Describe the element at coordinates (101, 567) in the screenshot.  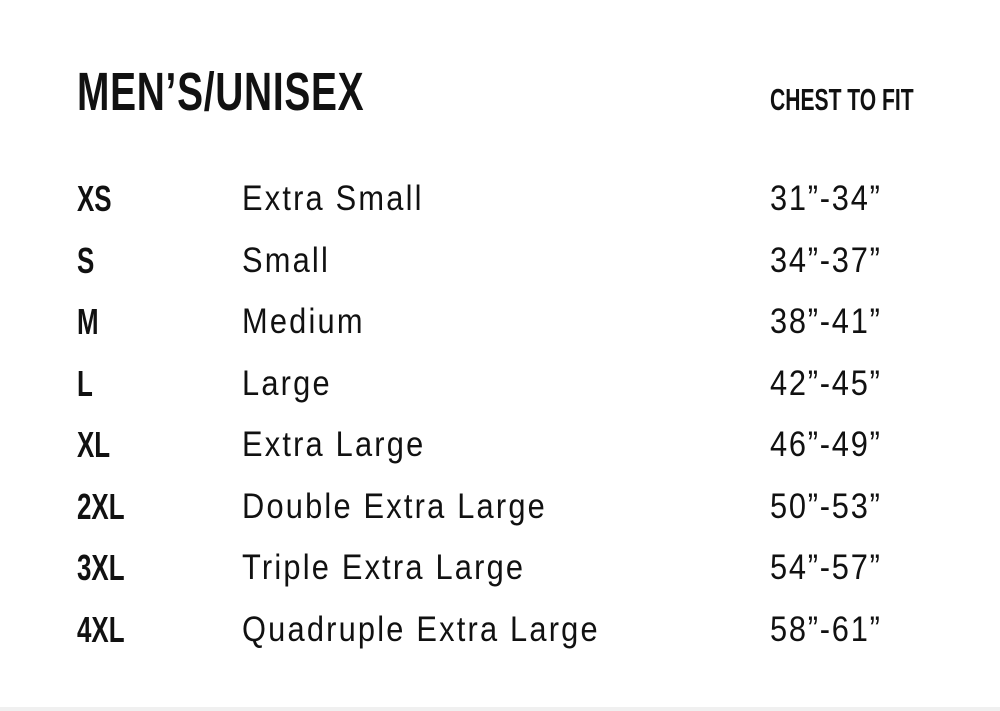
I see `size-code: 3XL` at that location.